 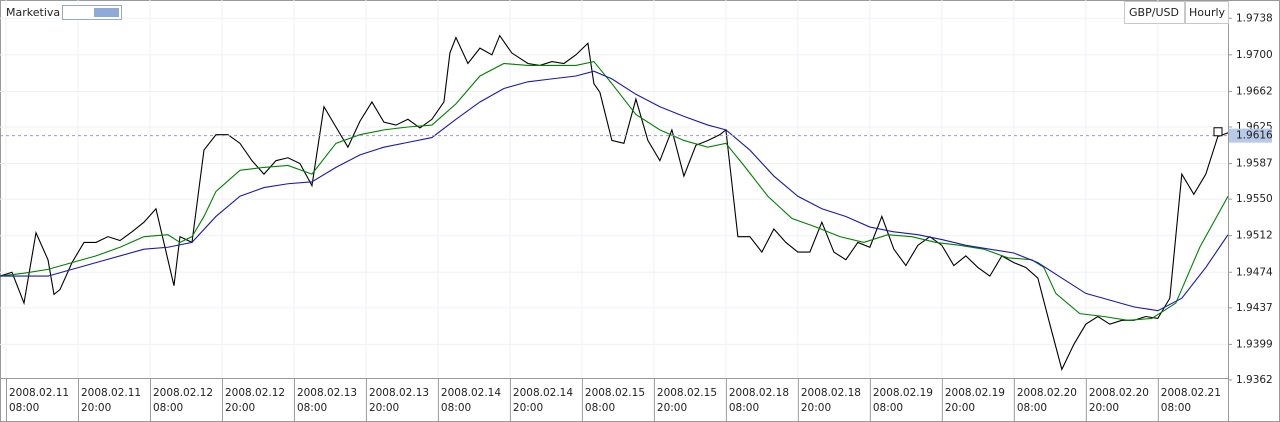 I want to click on y-tick-label: 1.9587, so click(x=1254, y=164).